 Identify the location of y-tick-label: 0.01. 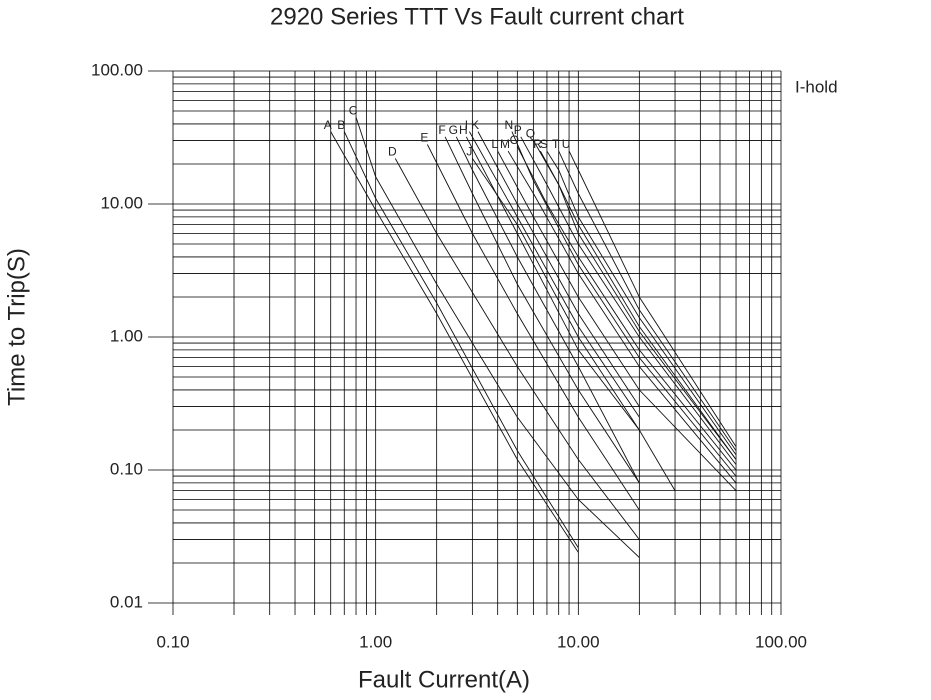
(126, 601).